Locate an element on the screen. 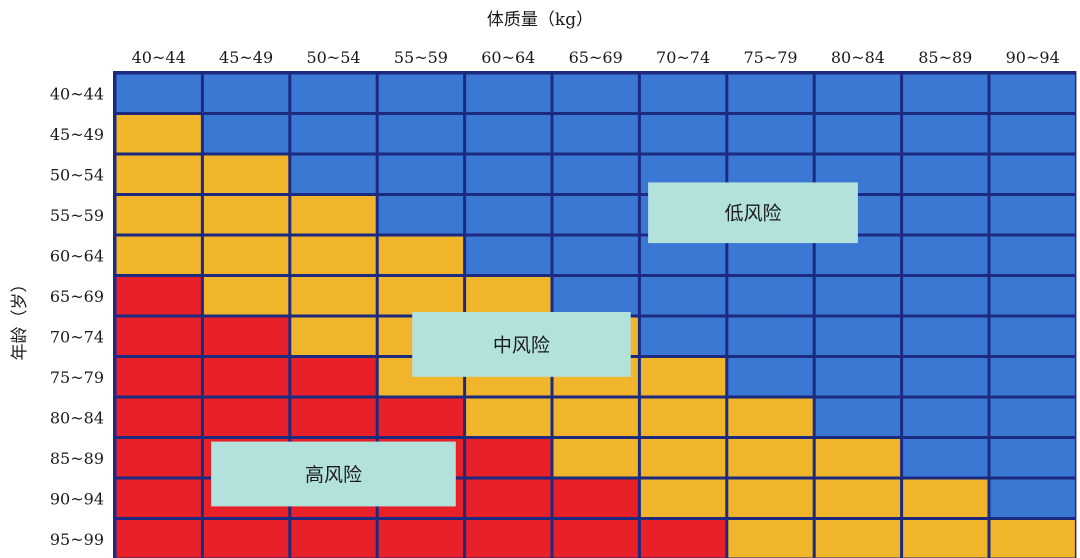 The height and width of the screenshot is (558, 1080). y-tick-label: 90~94 is located at coordinates (77, 498).